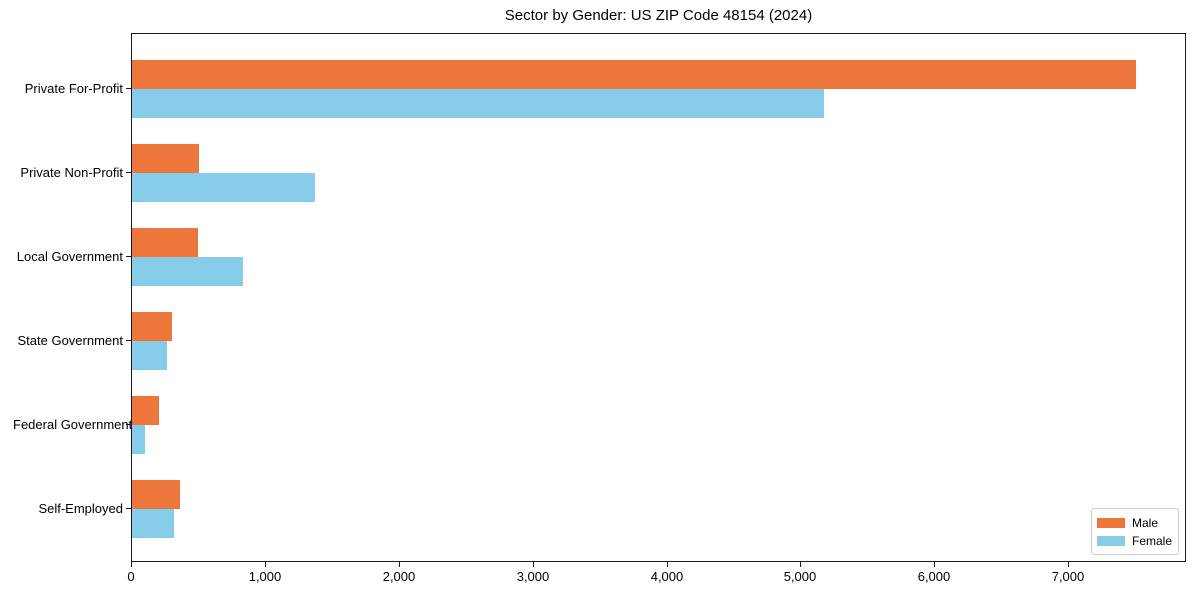  What do you see at coordinates (165, 242) in the screenshot?
I see `bar-male-local-government` at bounding box center [165, 242].